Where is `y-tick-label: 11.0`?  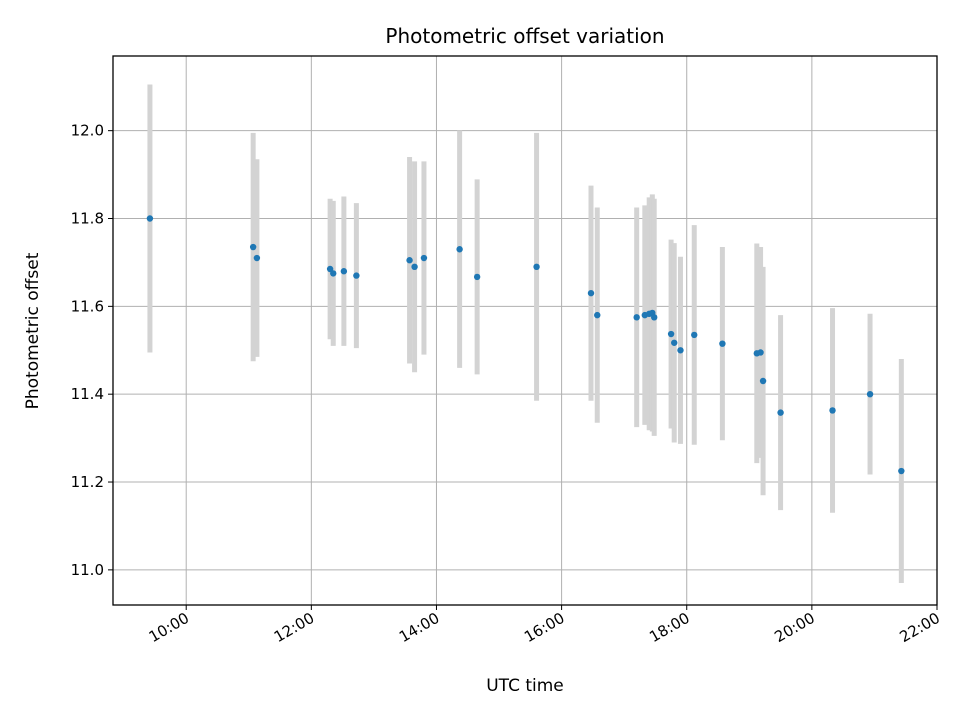
y-tick-label: 11.0 is located at coordinates (87, 570).